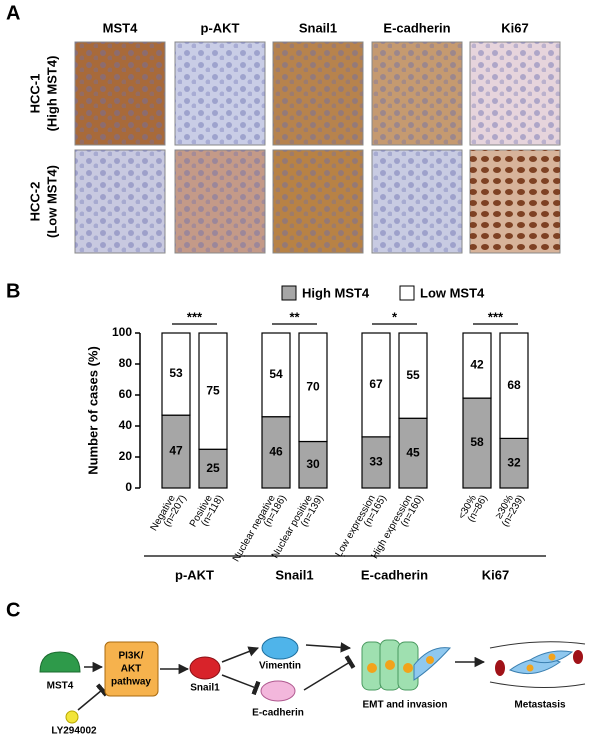 Image resolution: width=591 pixels, height=738 pixels. Describe the element at coordinates (126, 456) in the screenshot. I see `y-tick-label: 20` at that location.